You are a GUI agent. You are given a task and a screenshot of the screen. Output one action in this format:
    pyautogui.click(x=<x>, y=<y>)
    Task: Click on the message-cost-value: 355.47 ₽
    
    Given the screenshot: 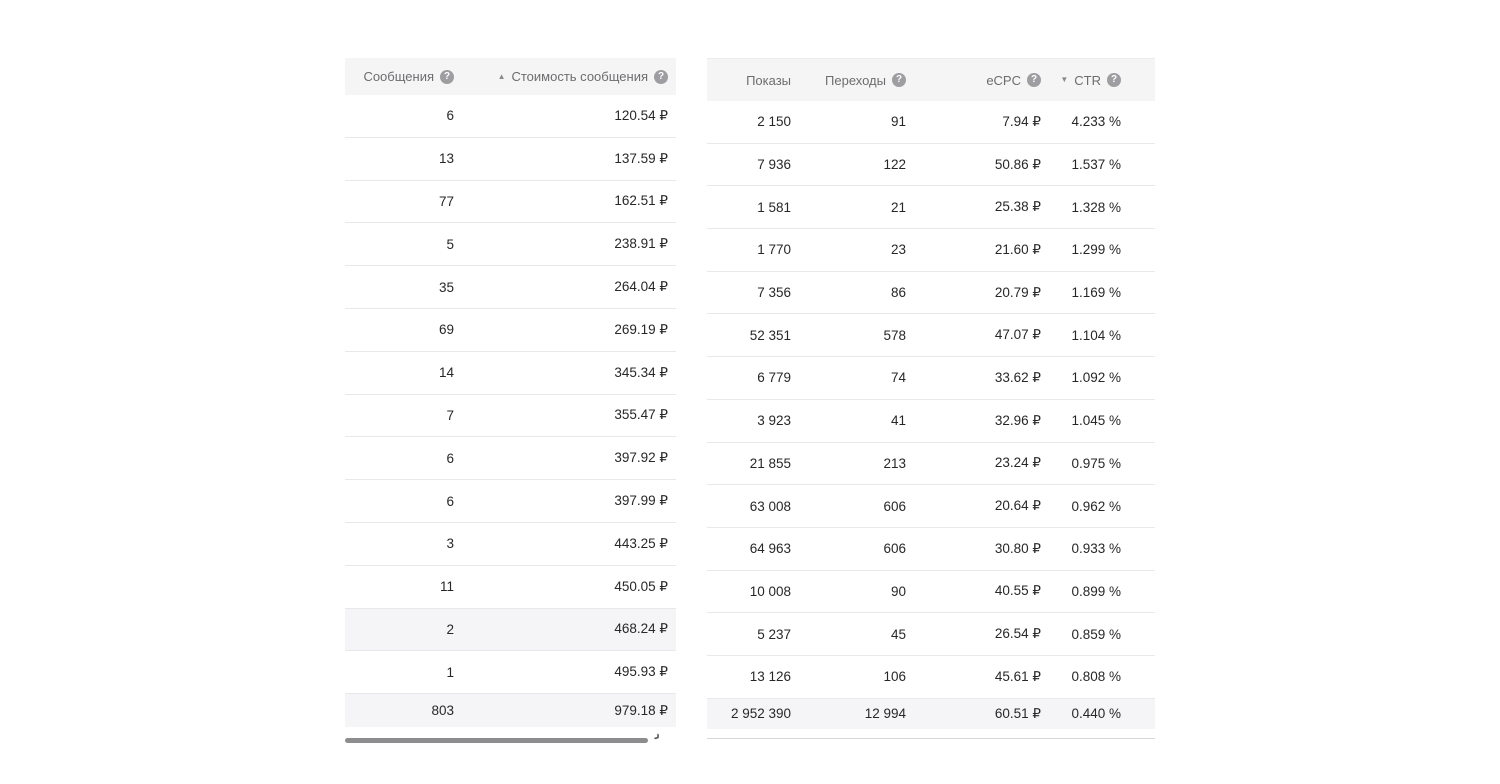 What is the action you would take?
    pyautogui.click(x=641, y=415)
    